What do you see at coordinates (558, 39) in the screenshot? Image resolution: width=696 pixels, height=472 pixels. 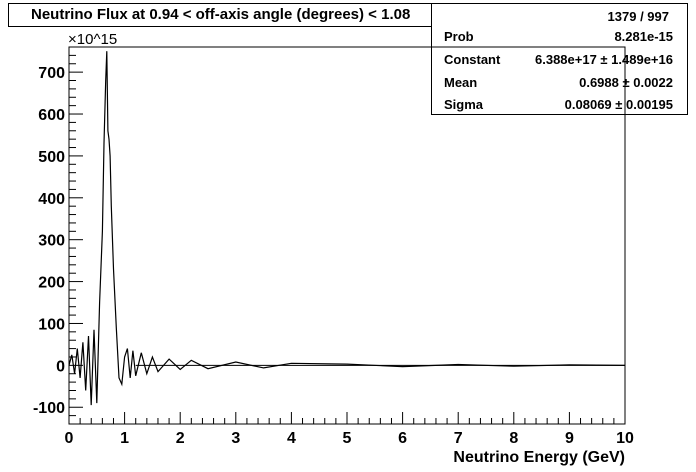 I see `stats-row-prob: Prob 8.281e-15` at bounding box center [558, 39].